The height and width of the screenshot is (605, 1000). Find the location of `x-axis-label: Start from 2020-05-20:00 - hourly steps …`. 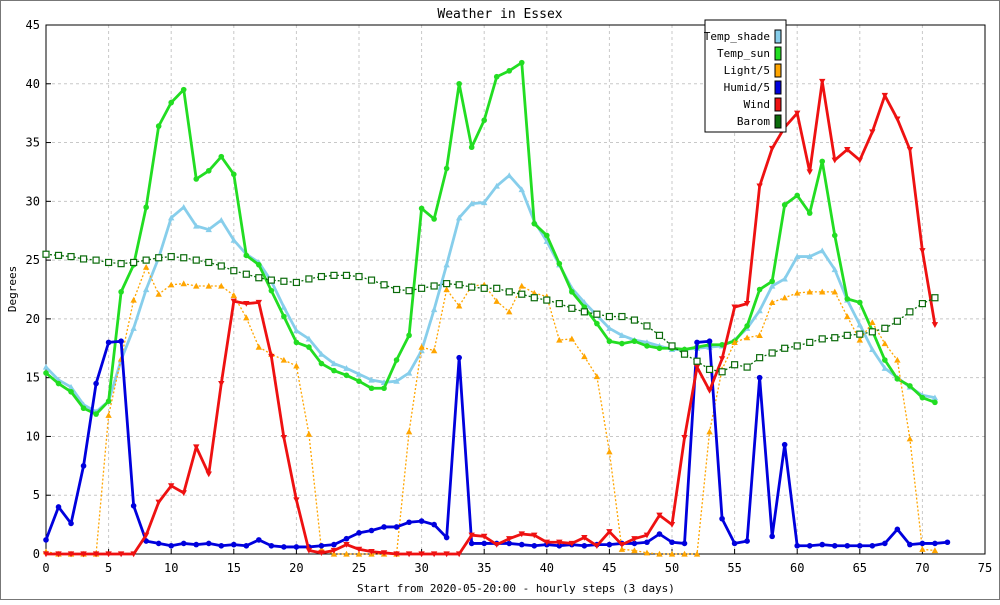

x-axis-label: Start from 2020-05-20:00 - hourly steps … is located at coordinates (516, 588).